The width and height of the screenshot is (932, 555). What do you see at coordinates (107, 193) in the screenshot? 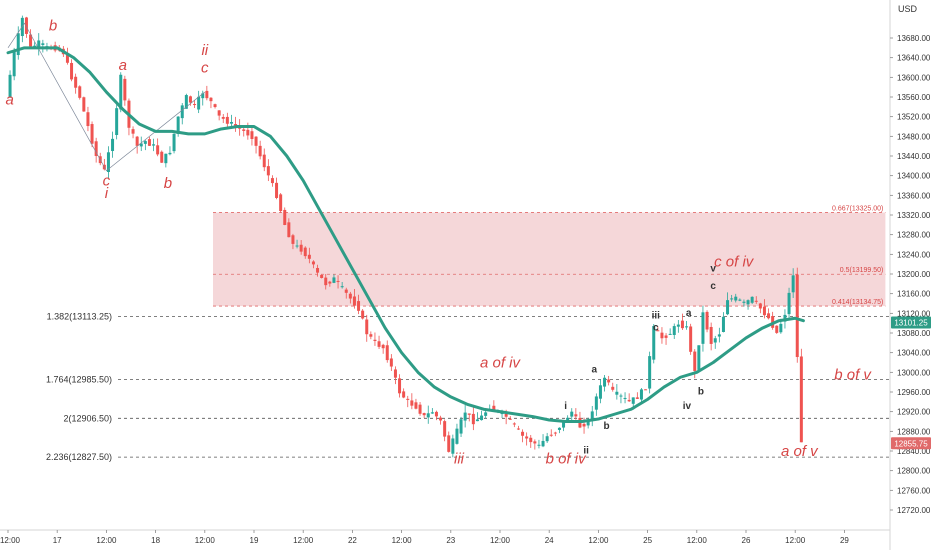
I see `wave-label: i` at bounding box center [107, 193].